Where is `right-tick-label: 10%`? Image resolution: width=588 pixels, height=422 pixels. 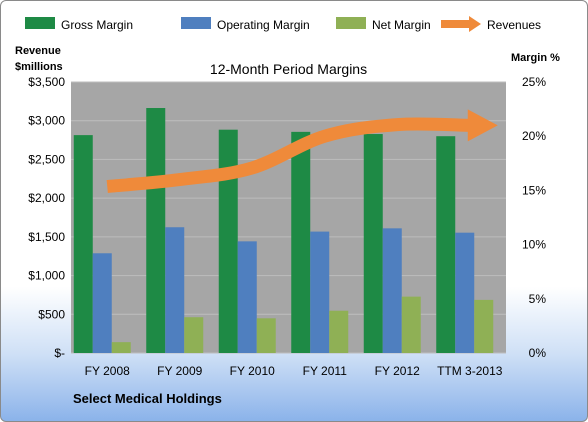
right-tick-label: 10% is located at coordinates (534, 245).